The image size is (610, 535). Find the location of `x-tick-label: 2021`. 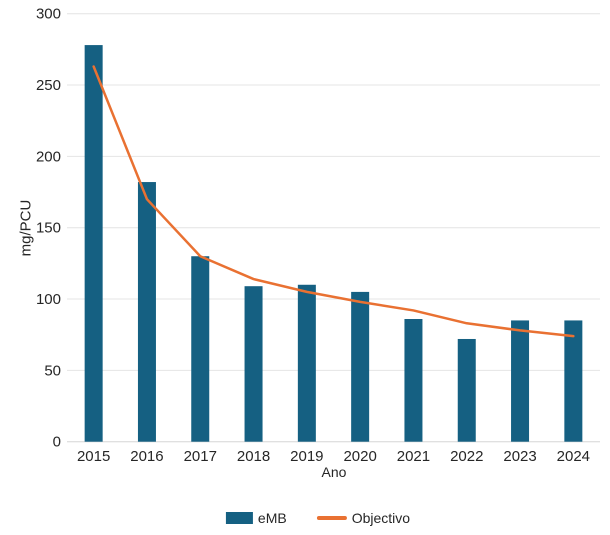

x-tick-label: 2021 is located at coordinates (413, 456).